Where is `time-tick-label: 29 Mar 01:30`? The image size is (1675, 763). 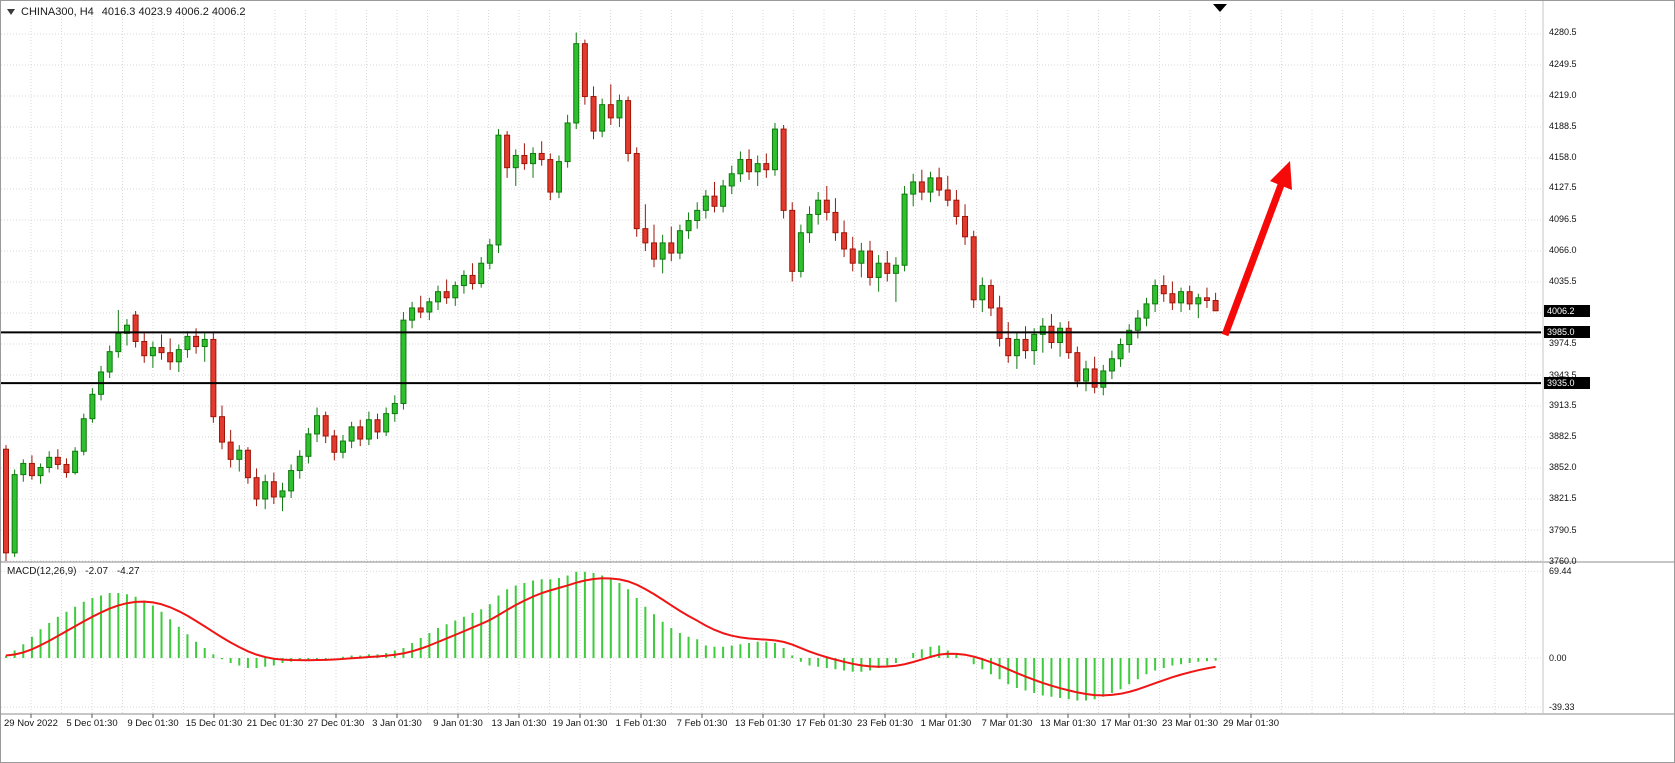 time-tick-label: 29 Mar 01:30 is located at coordinates (1251, 723).